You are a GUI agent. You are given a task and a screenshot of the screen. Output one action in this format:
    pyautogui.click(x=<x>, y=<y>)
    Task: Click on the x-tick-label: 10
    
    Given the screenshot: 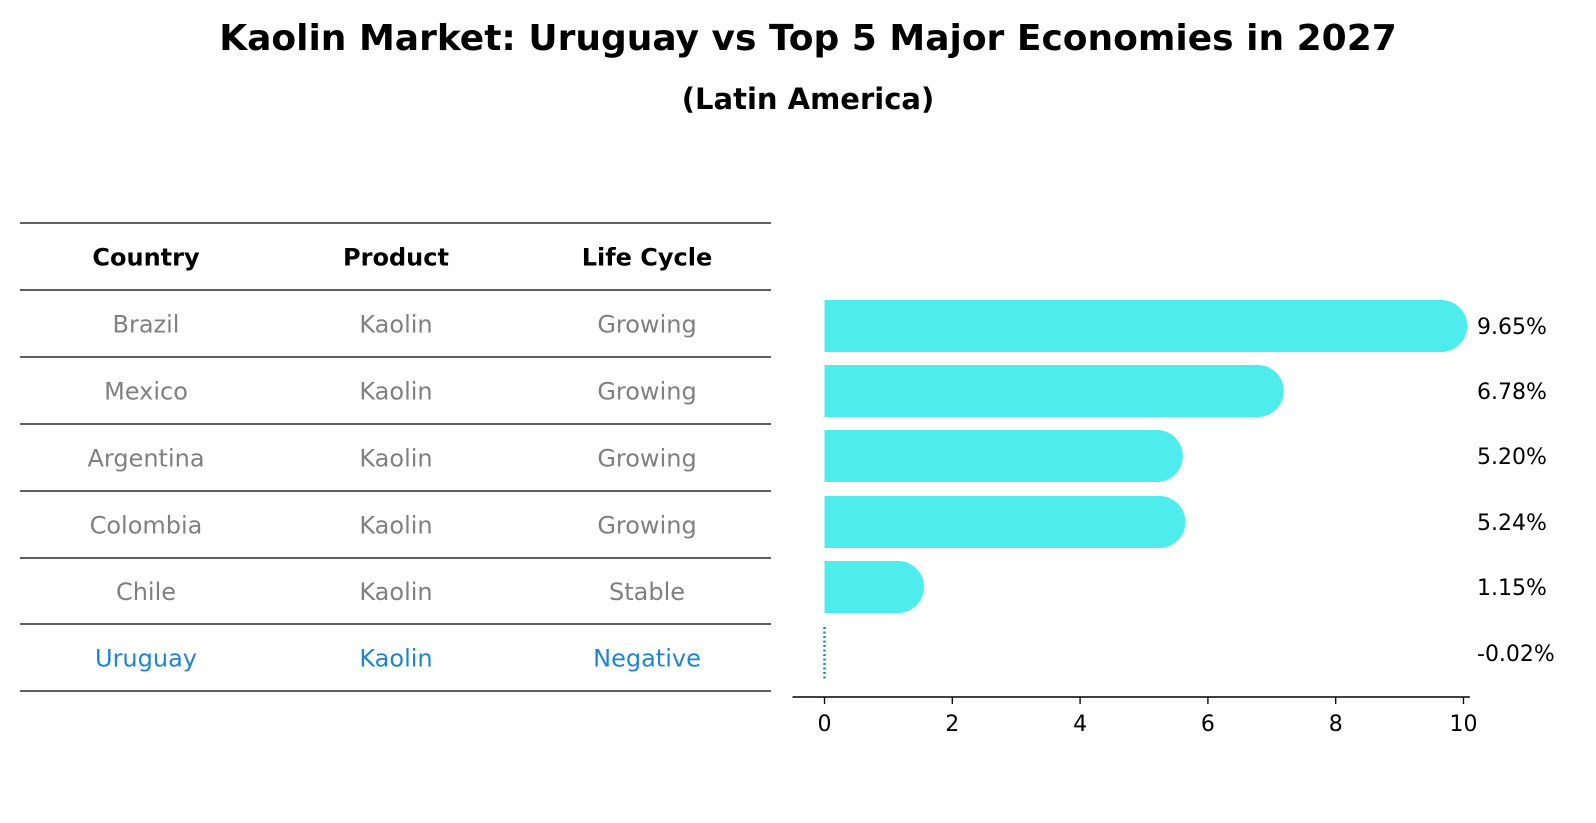 What is the action you would take?
    pyautogui.click(x=1464, y=724)
    